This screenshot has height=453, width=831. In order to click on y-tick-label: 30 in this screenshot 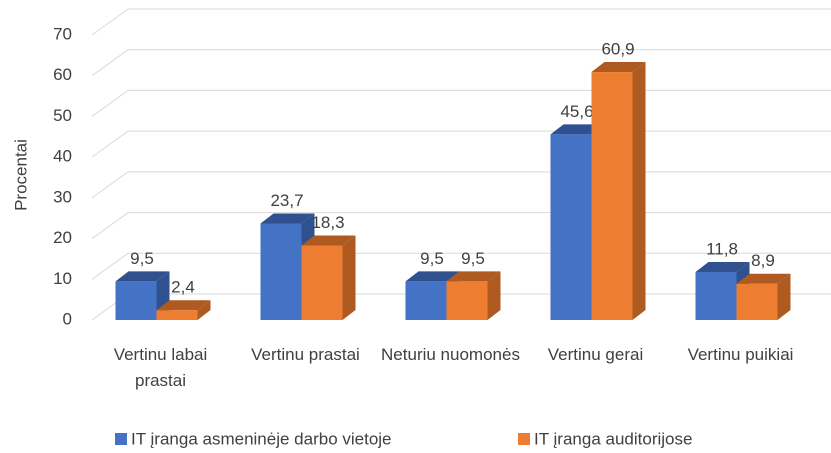, I will do `click(62, 196)`.